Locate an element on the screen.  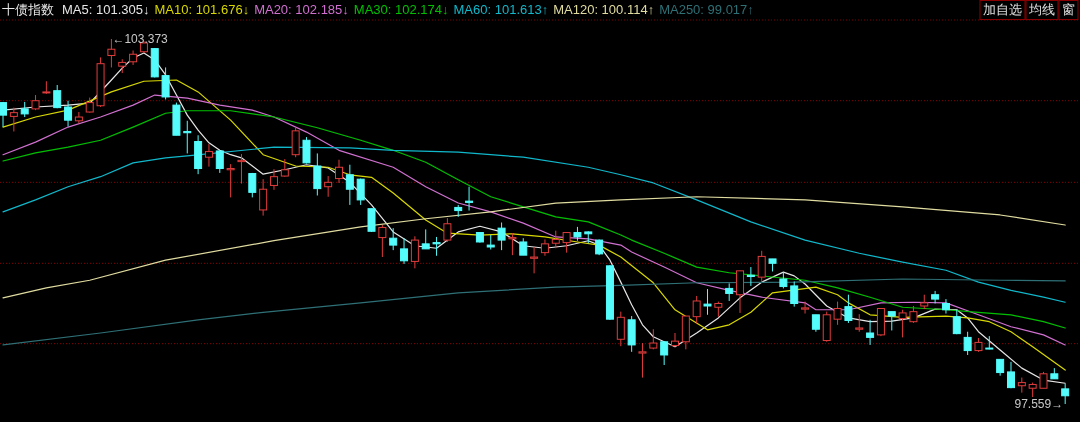
chart-title: 十债指数 is located at coordinates (28, 9).